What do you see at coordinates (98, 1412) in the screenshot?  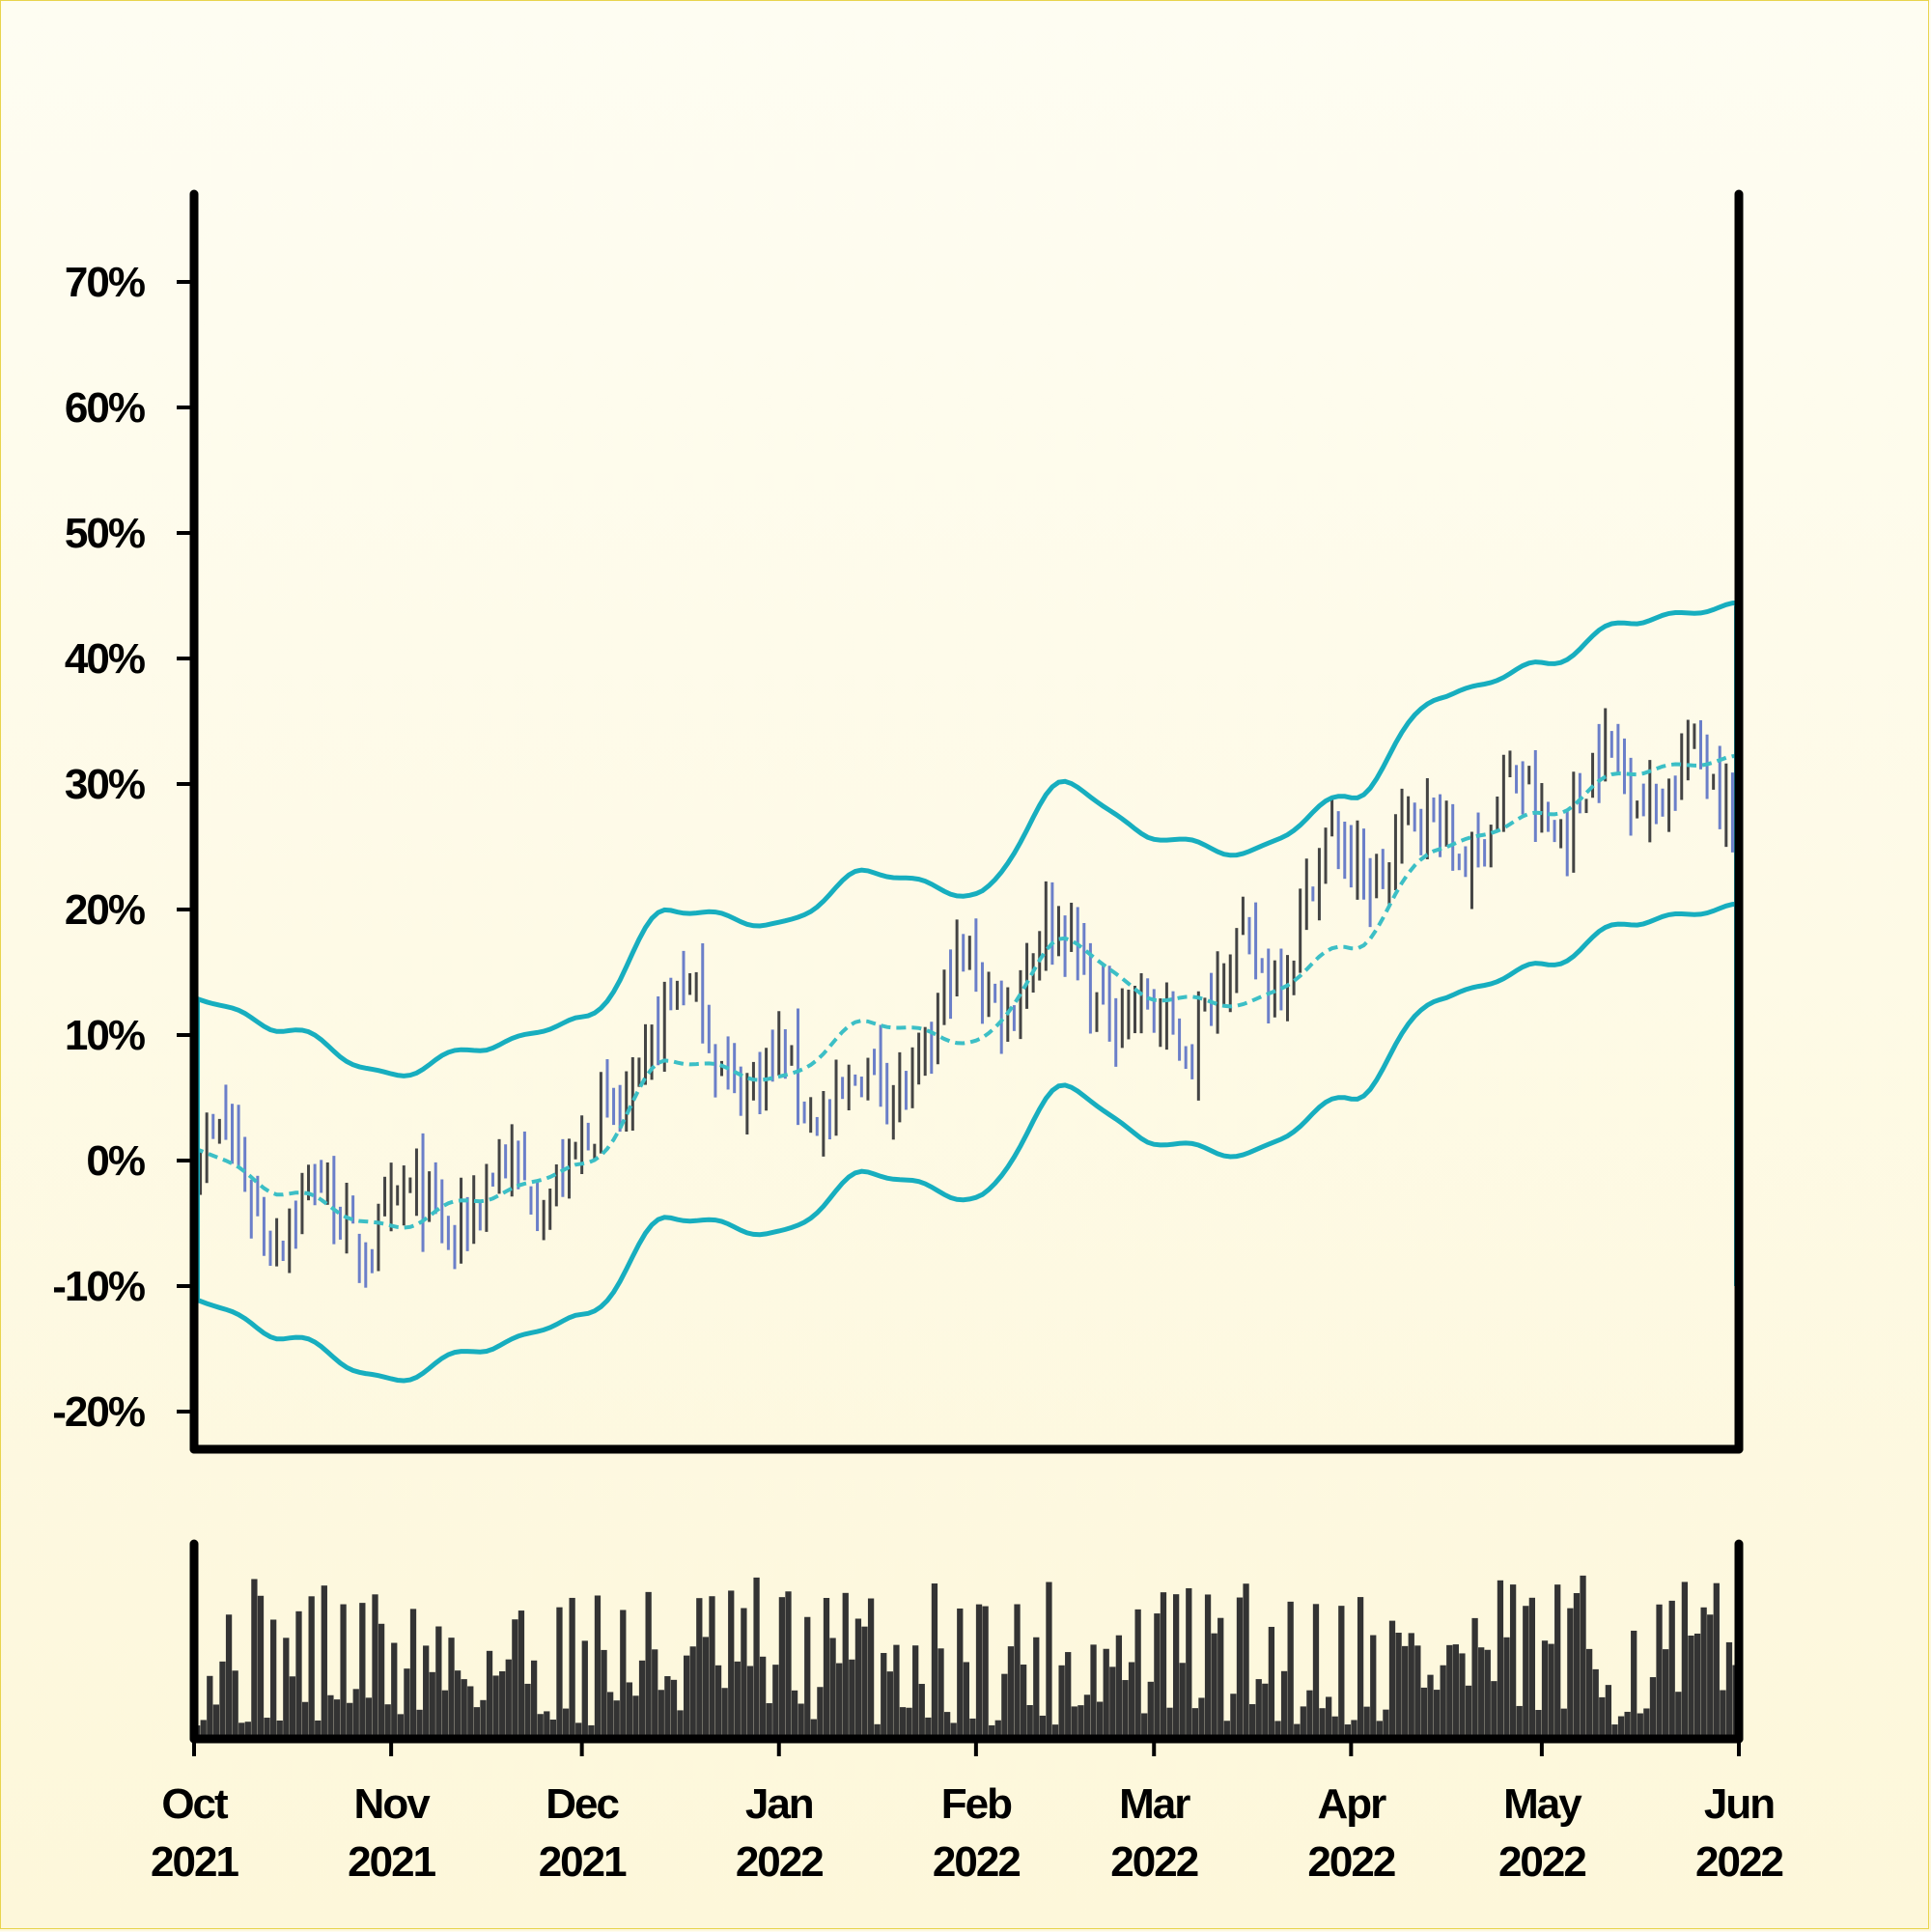 I see `y-tick-label: -20%` at bounding box center [98, 1412].